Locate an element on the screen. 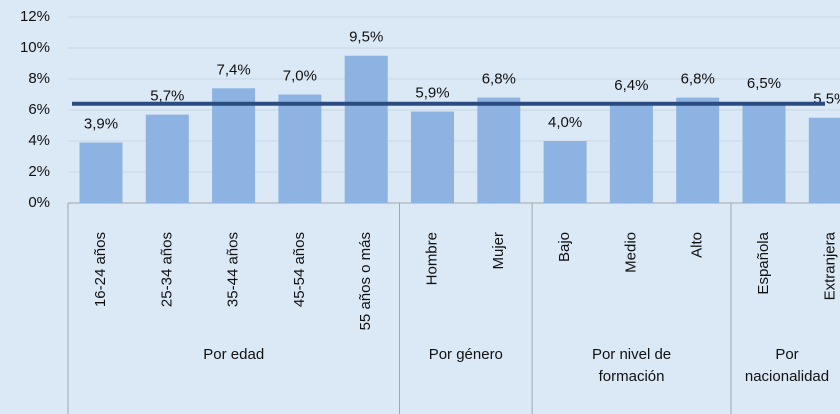  x-tick-label: Extranjera is located at coordinates (829, 265).